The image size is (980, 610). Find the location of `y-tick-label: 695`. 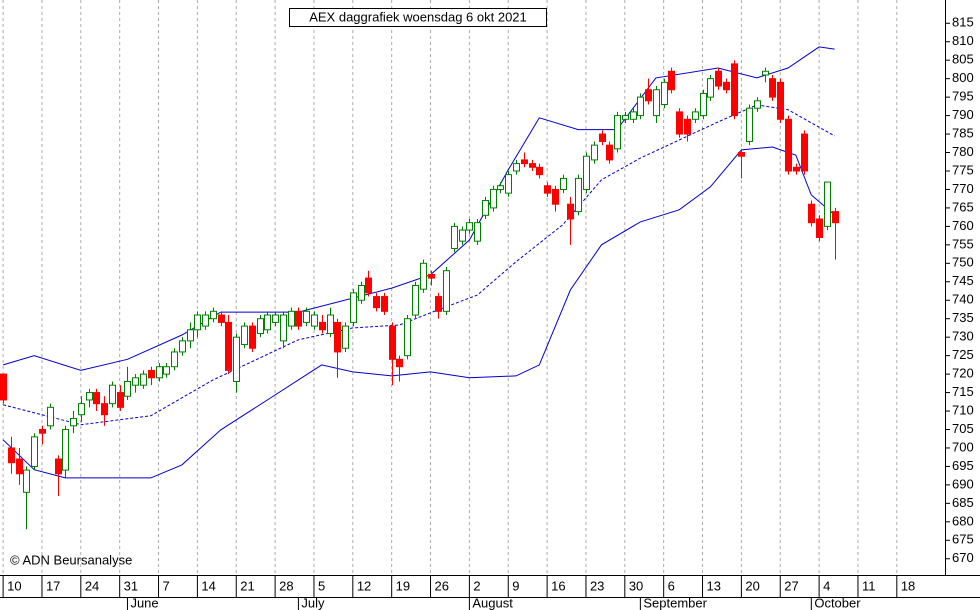

y-tick-label: 695 is located at coordinates (963, 465).